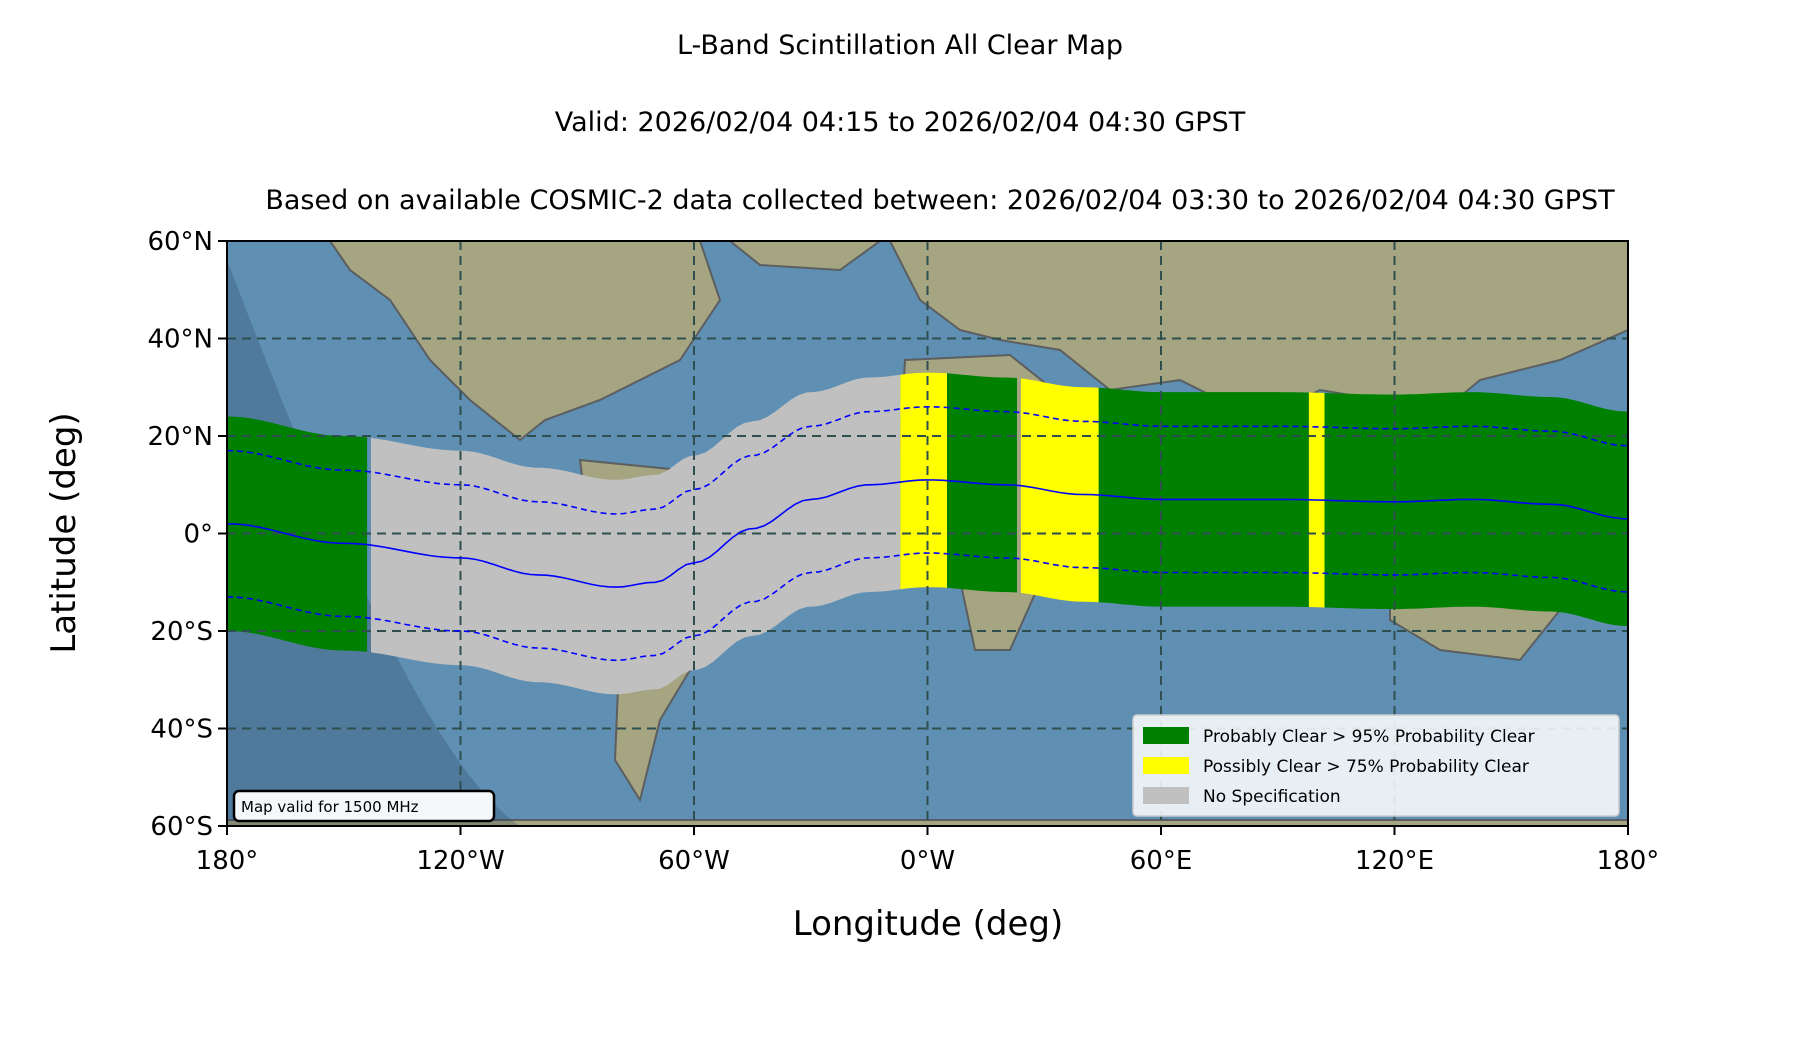  What do you see at coordinates (180, 437) in the screenshot?
I see `y-tick-label: 20°N` at bounding box center [180, 437].